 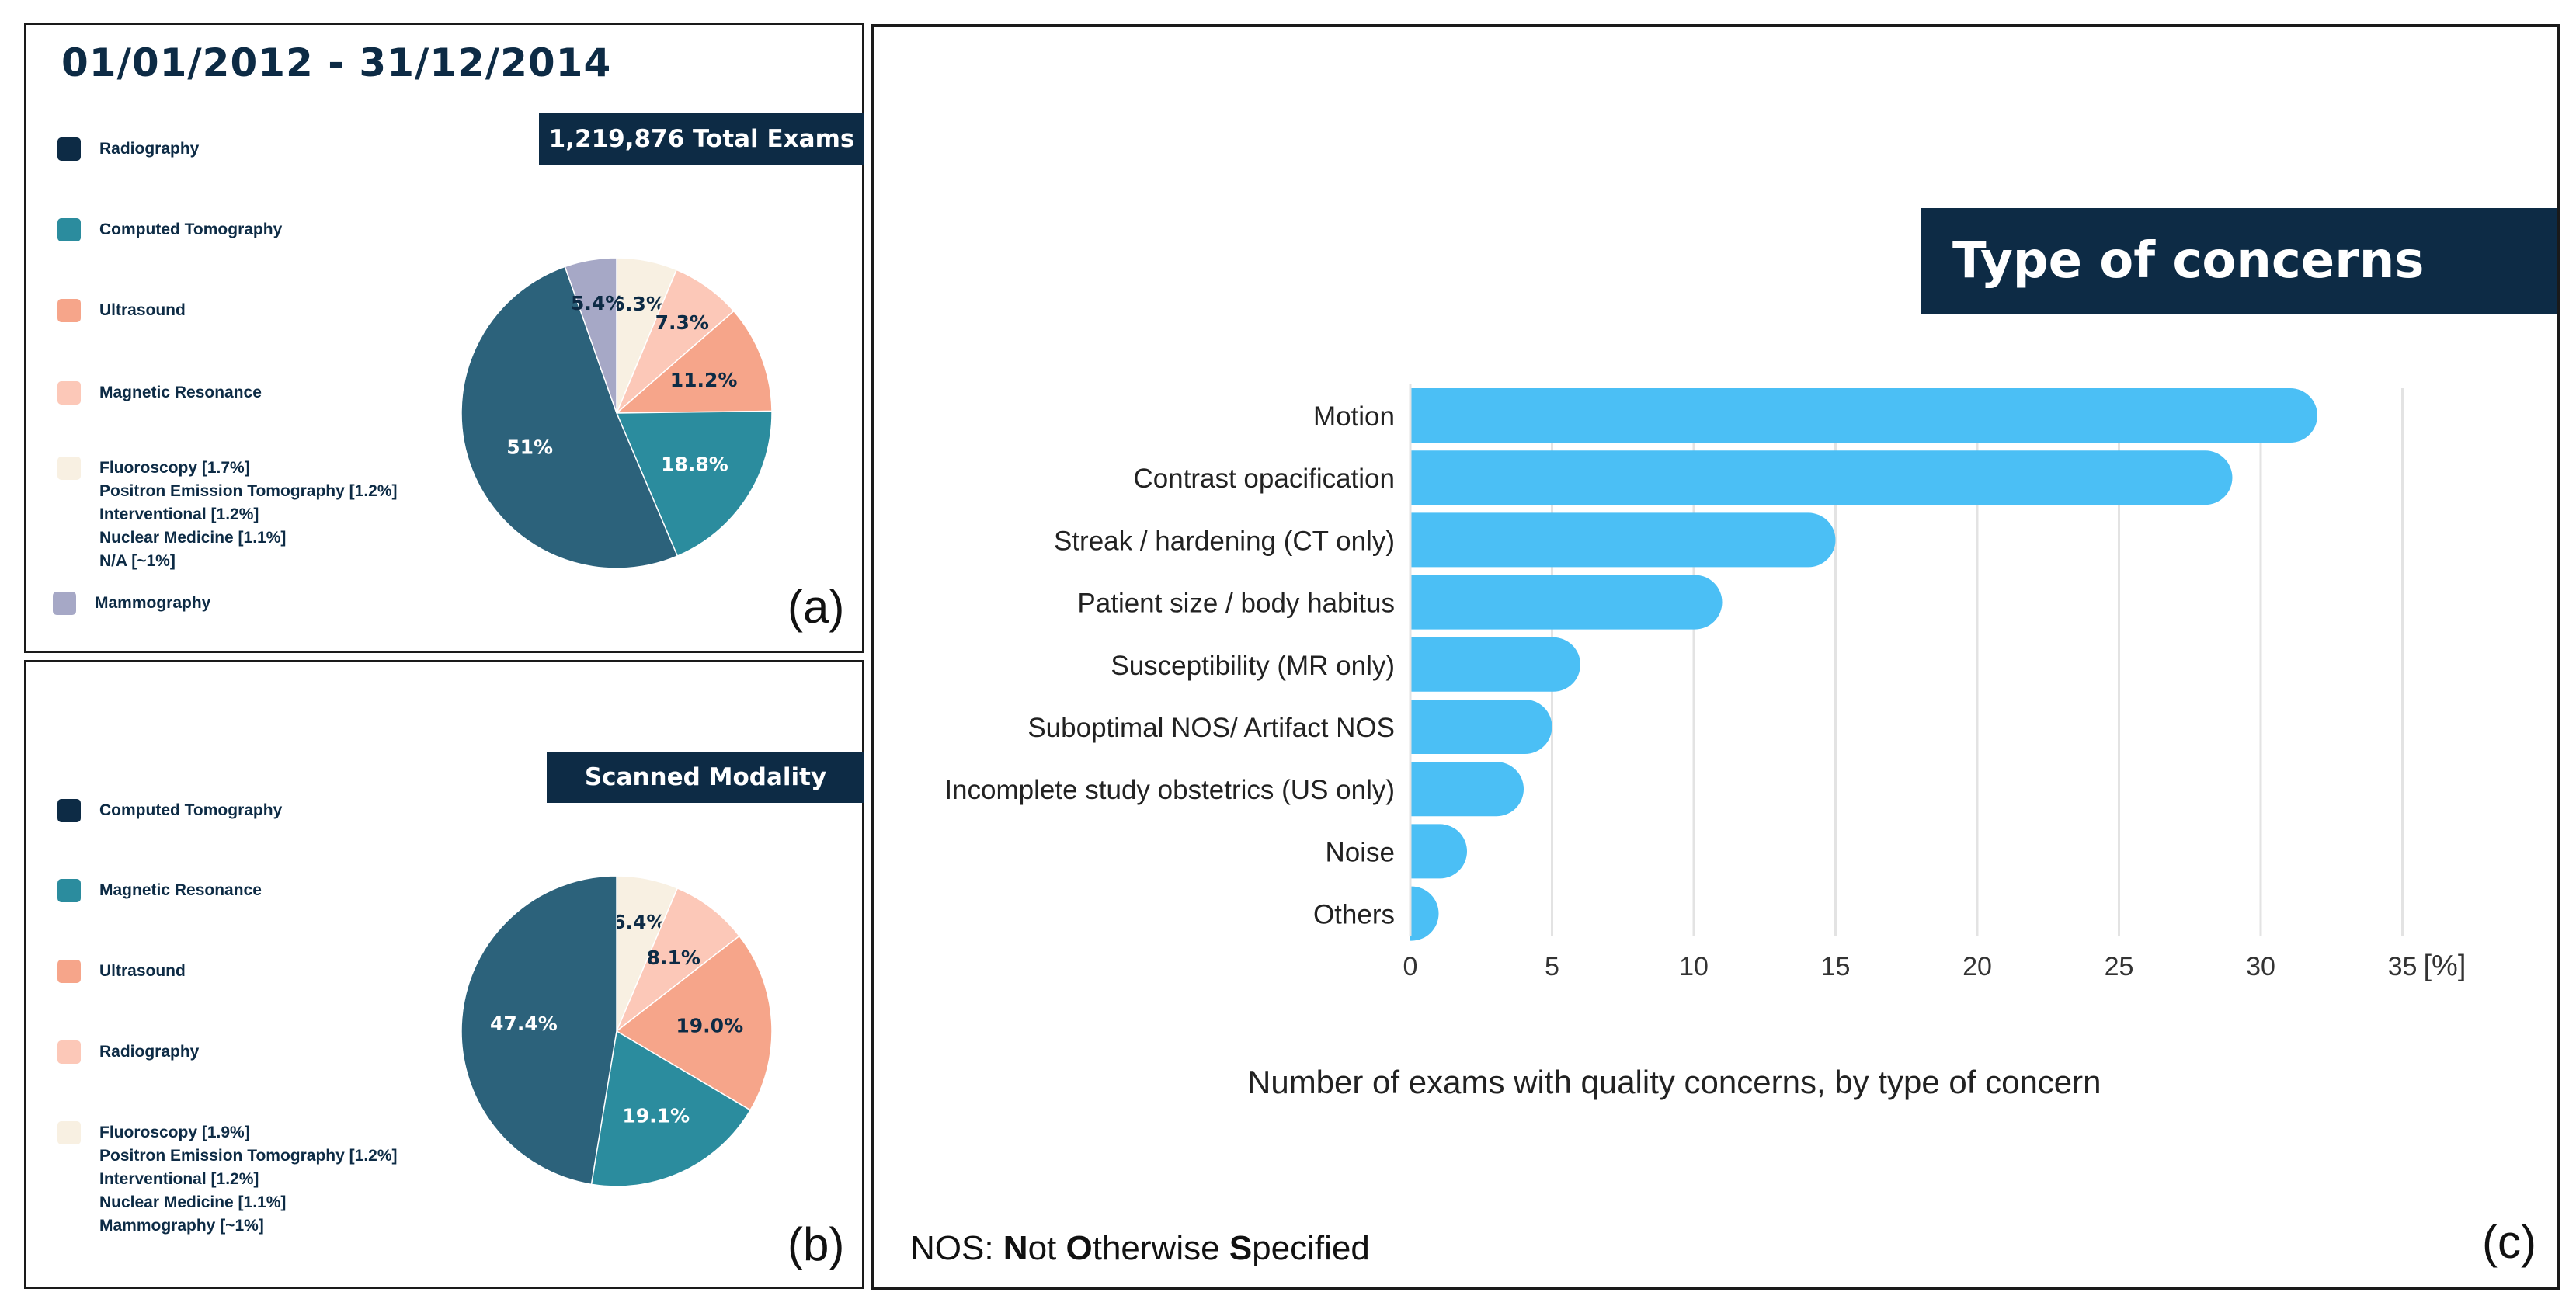 I want to click on nos-rest: therwise, so click(x=1160, y=1248).